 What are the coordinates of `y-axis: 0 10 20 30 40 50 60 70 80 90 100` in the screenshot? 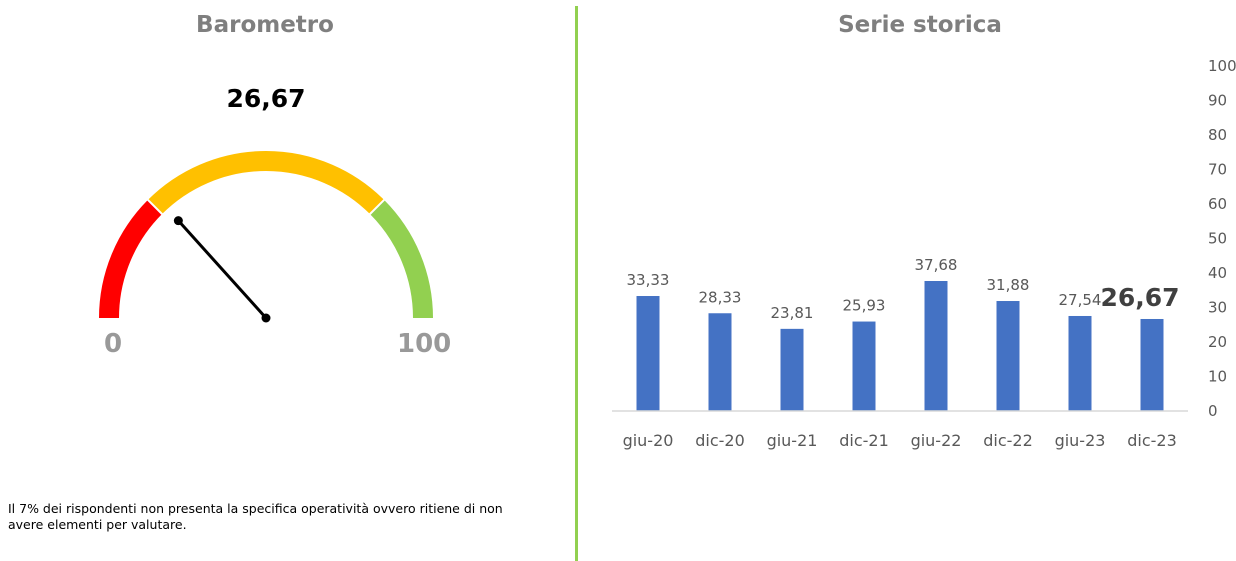 It's located at (1222, 238).